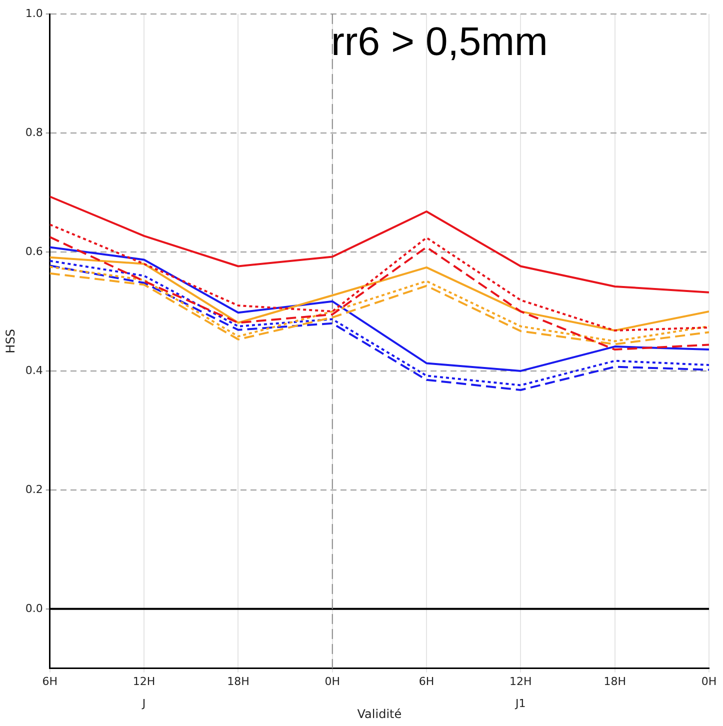 The width and height of the screenshot is (723, 726). I want to click on x-axis-title: Validité, so click(379, 713).